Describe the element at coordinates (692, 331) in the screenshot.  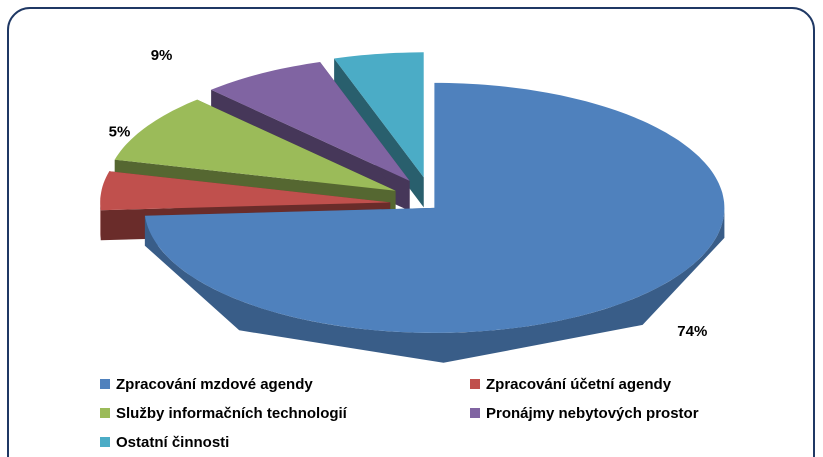
I see `value-label: 74%` at that location.